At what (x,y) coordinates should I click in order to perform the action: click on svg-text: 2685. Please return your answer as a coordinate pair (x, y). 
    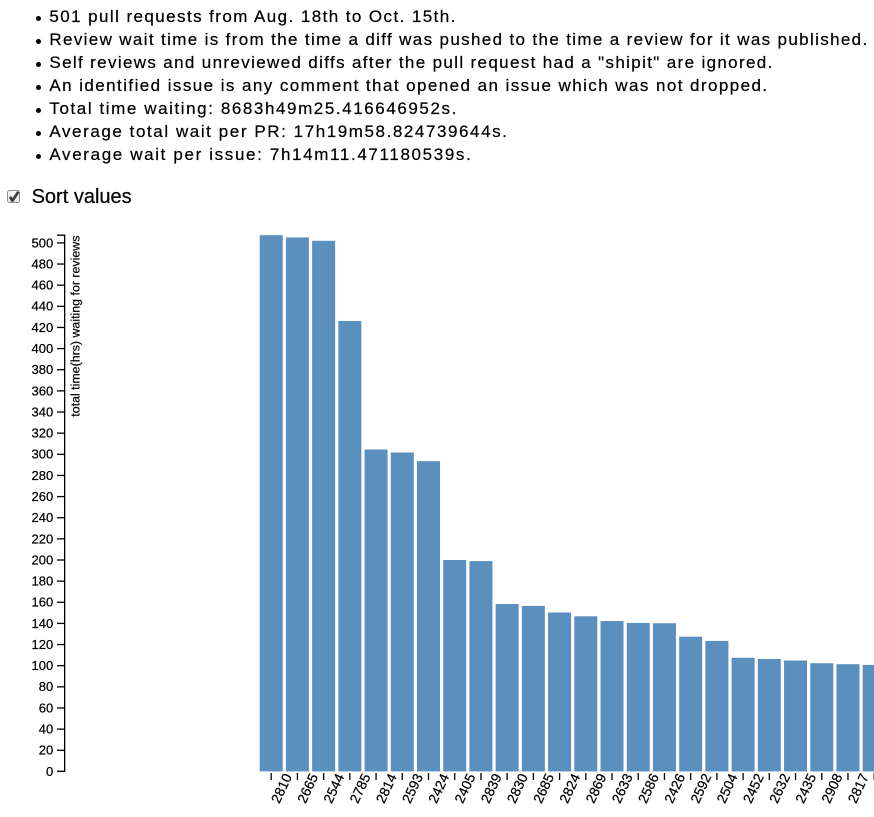
    Looking at the image, I should click on (544, 788).